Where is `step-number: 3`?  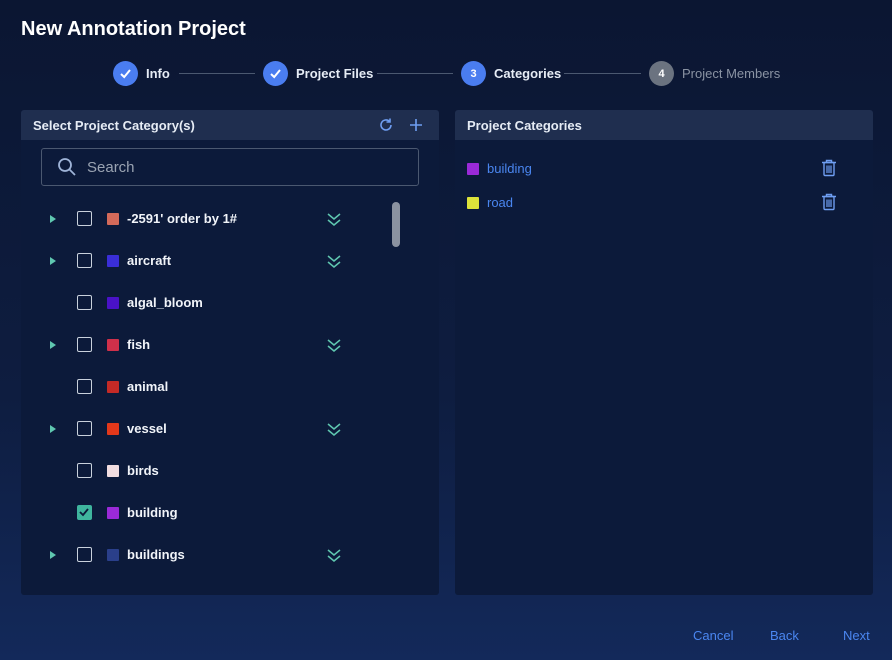
step-number: 3 is located at coordinates (473, 73).